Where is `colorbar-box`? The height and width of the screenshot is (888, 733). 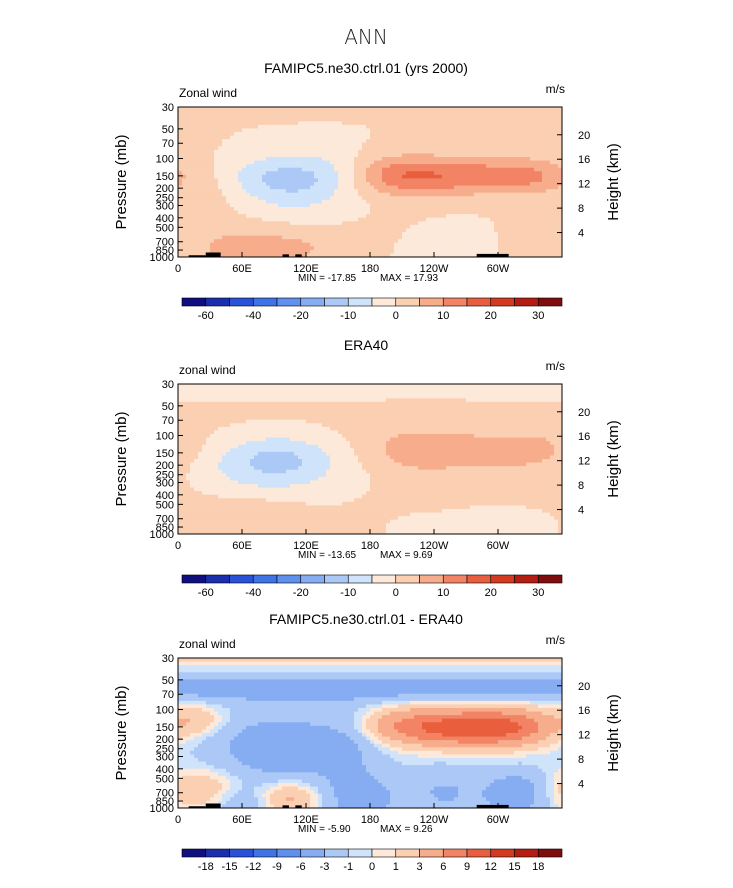
colorbar-box is located at coordinates (217, 302).